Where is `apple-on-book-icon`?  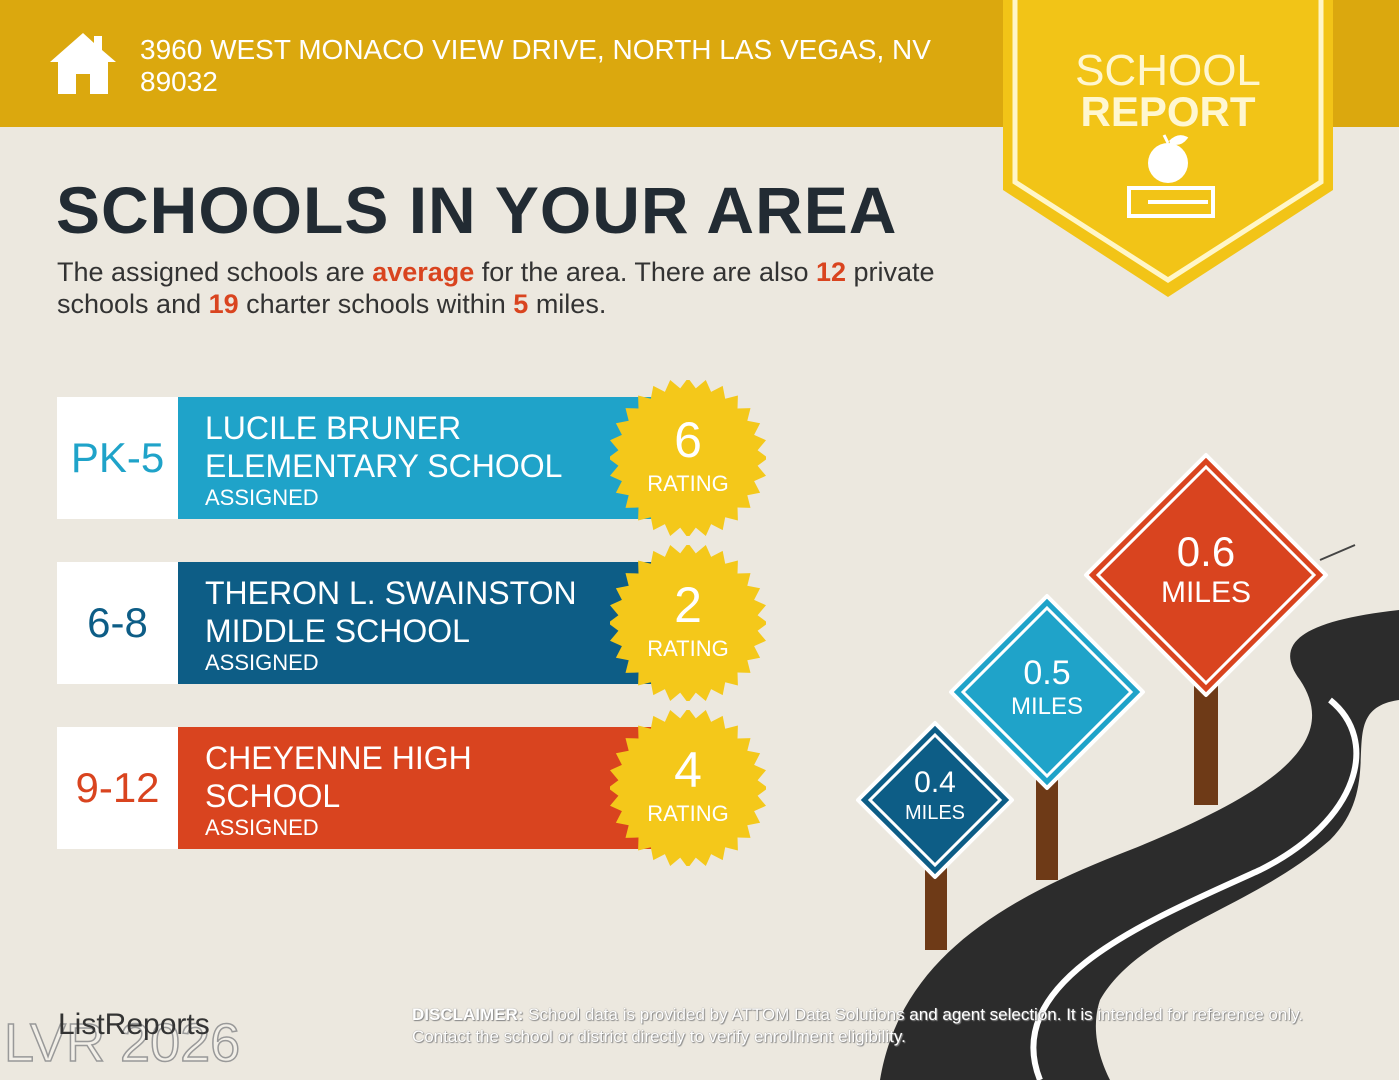 apple-on-book-icon is located at coordinates (1171, 176).